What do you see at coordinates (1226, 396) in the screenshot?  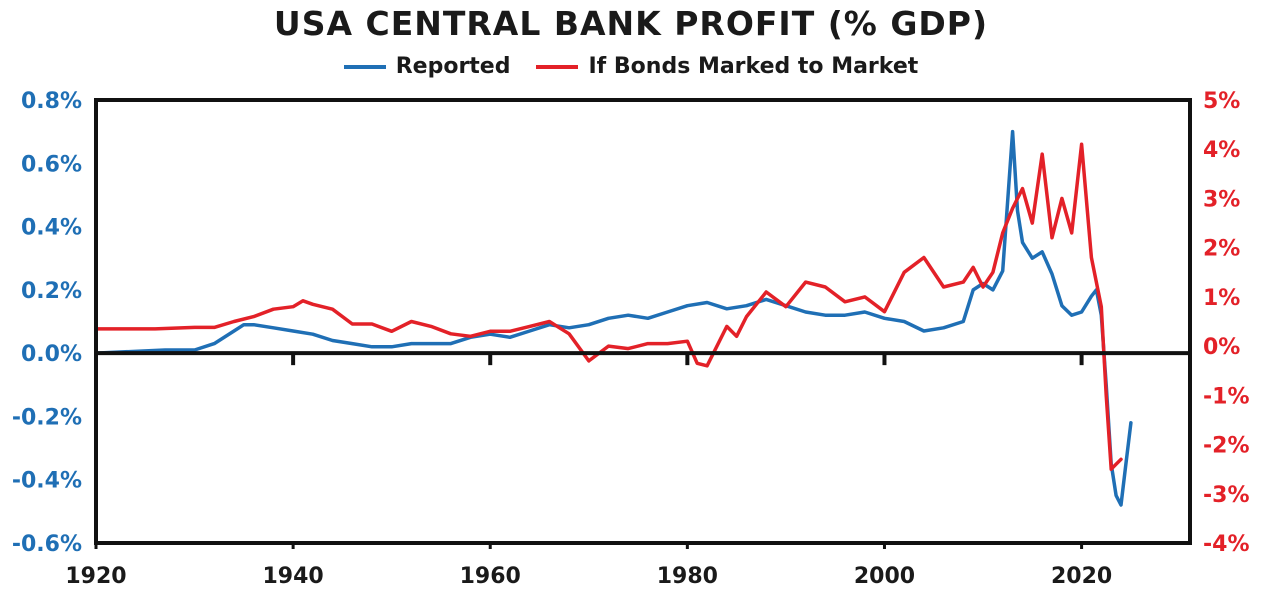 I see `right-tick-label: -1%` at bounding box center [1226, 396].